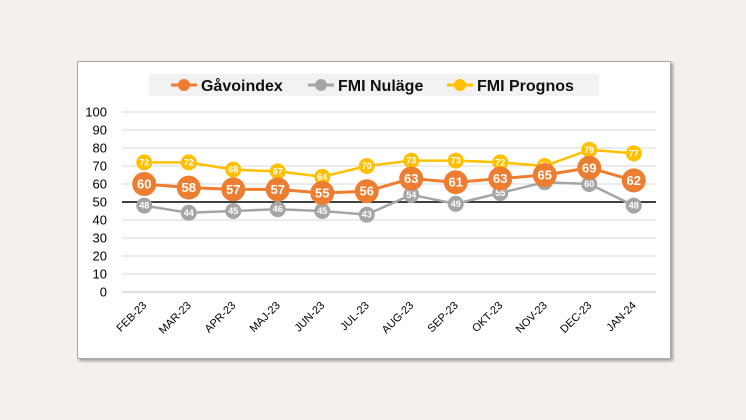  What do you see at coordinates (189, 187) in the screenshot?
I see `data-label: 58` at bounding box center [189, 187].